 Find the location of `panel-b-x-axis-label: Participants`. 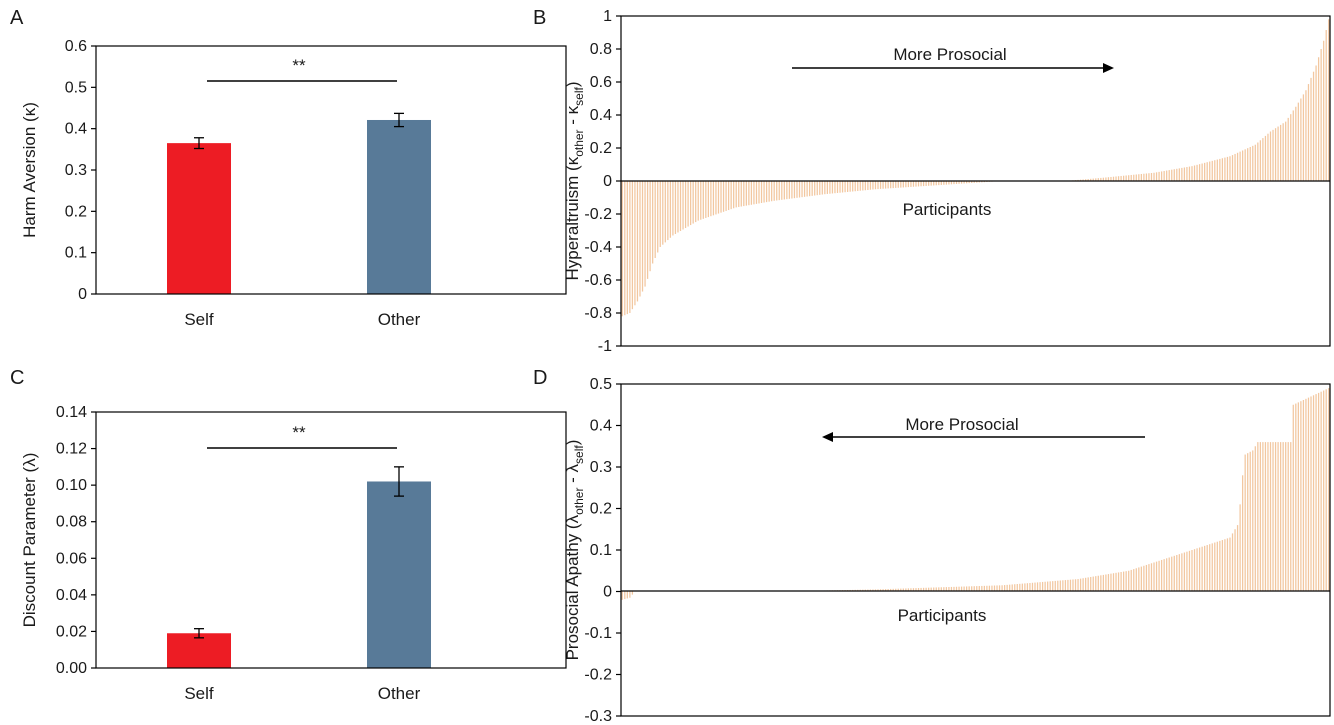

panel-b-x-axis-label: Participants is located at coordinates (947, 209).